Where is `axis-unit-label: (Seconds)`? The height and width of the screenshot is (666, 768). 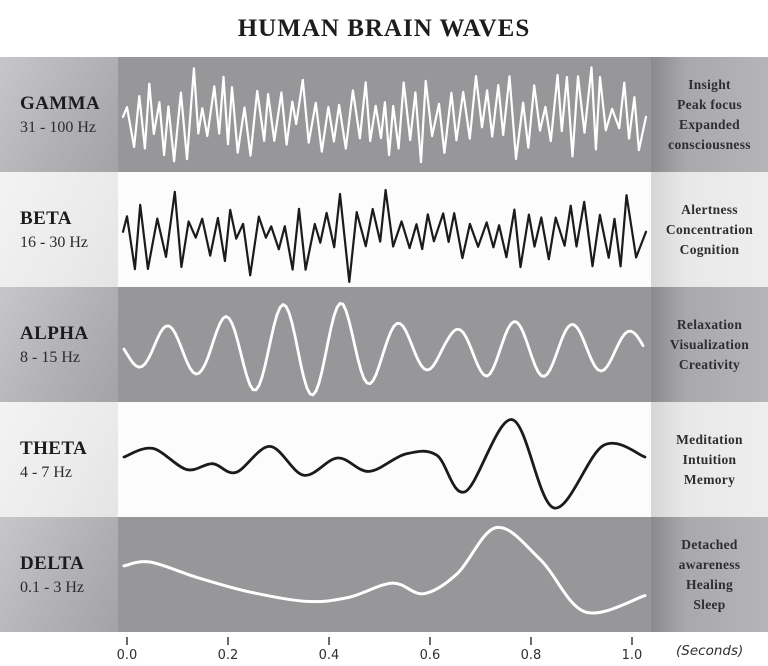
axis-unit-label: (Seconds) is located at coordinates (710, 651).